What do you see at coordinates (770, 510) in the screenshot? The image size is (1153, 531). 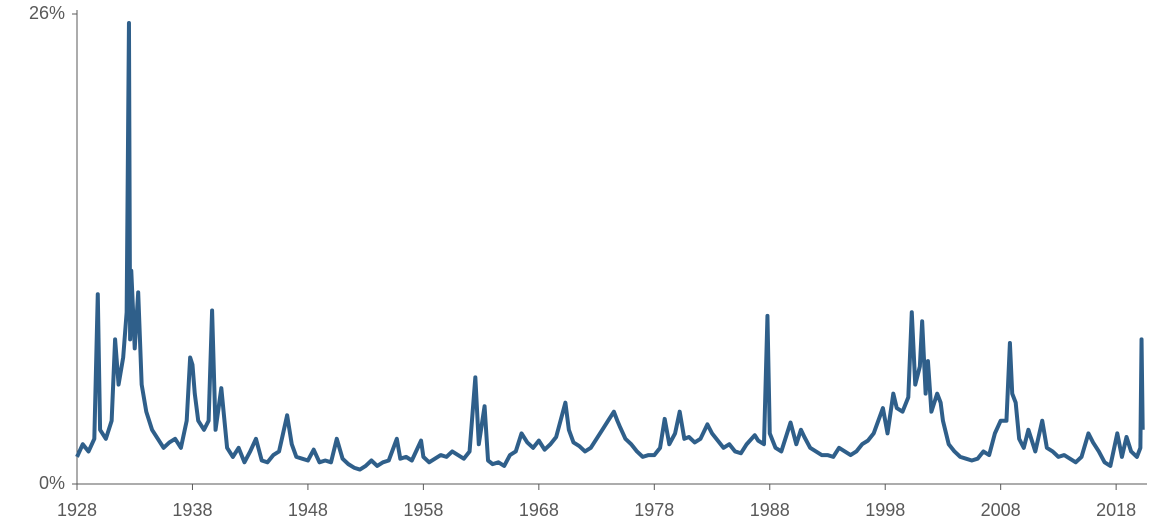 I see `x-tick-label: 1988` at bounding box center [770, 510].